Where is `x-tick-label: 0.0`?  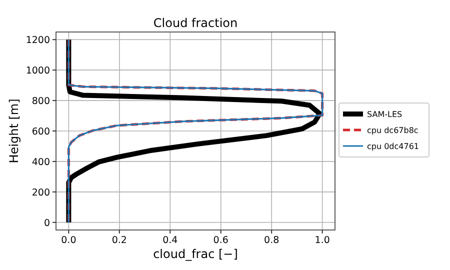
x-tick-label: 0.0 is located at coordinates (68, 240).